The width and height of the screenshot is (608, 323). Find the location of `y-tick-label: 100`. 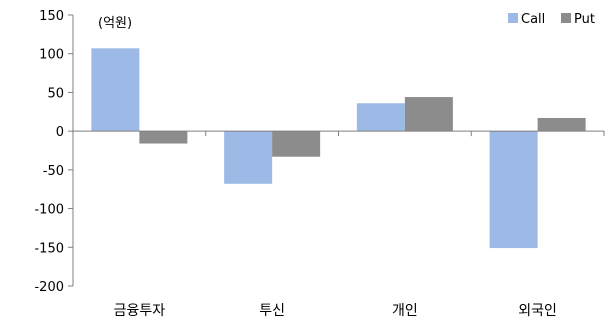

y-tick-label: 100 is located at coordinates (51, 55).